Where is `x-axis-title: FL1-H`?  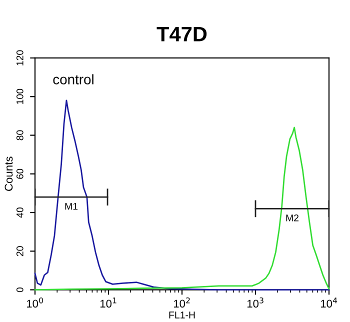
x-axis-title: FL1-H is located at coordinates (182, 315).